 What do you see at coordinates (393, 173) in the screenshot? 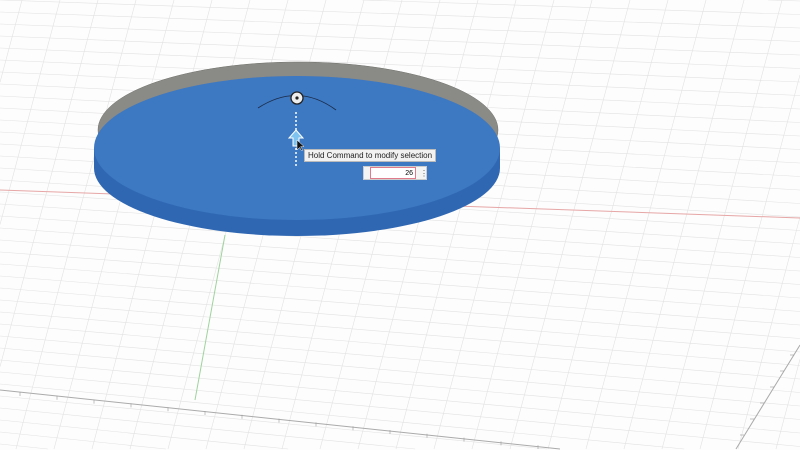
I see `distance-input` at bounding box center [393, 173].